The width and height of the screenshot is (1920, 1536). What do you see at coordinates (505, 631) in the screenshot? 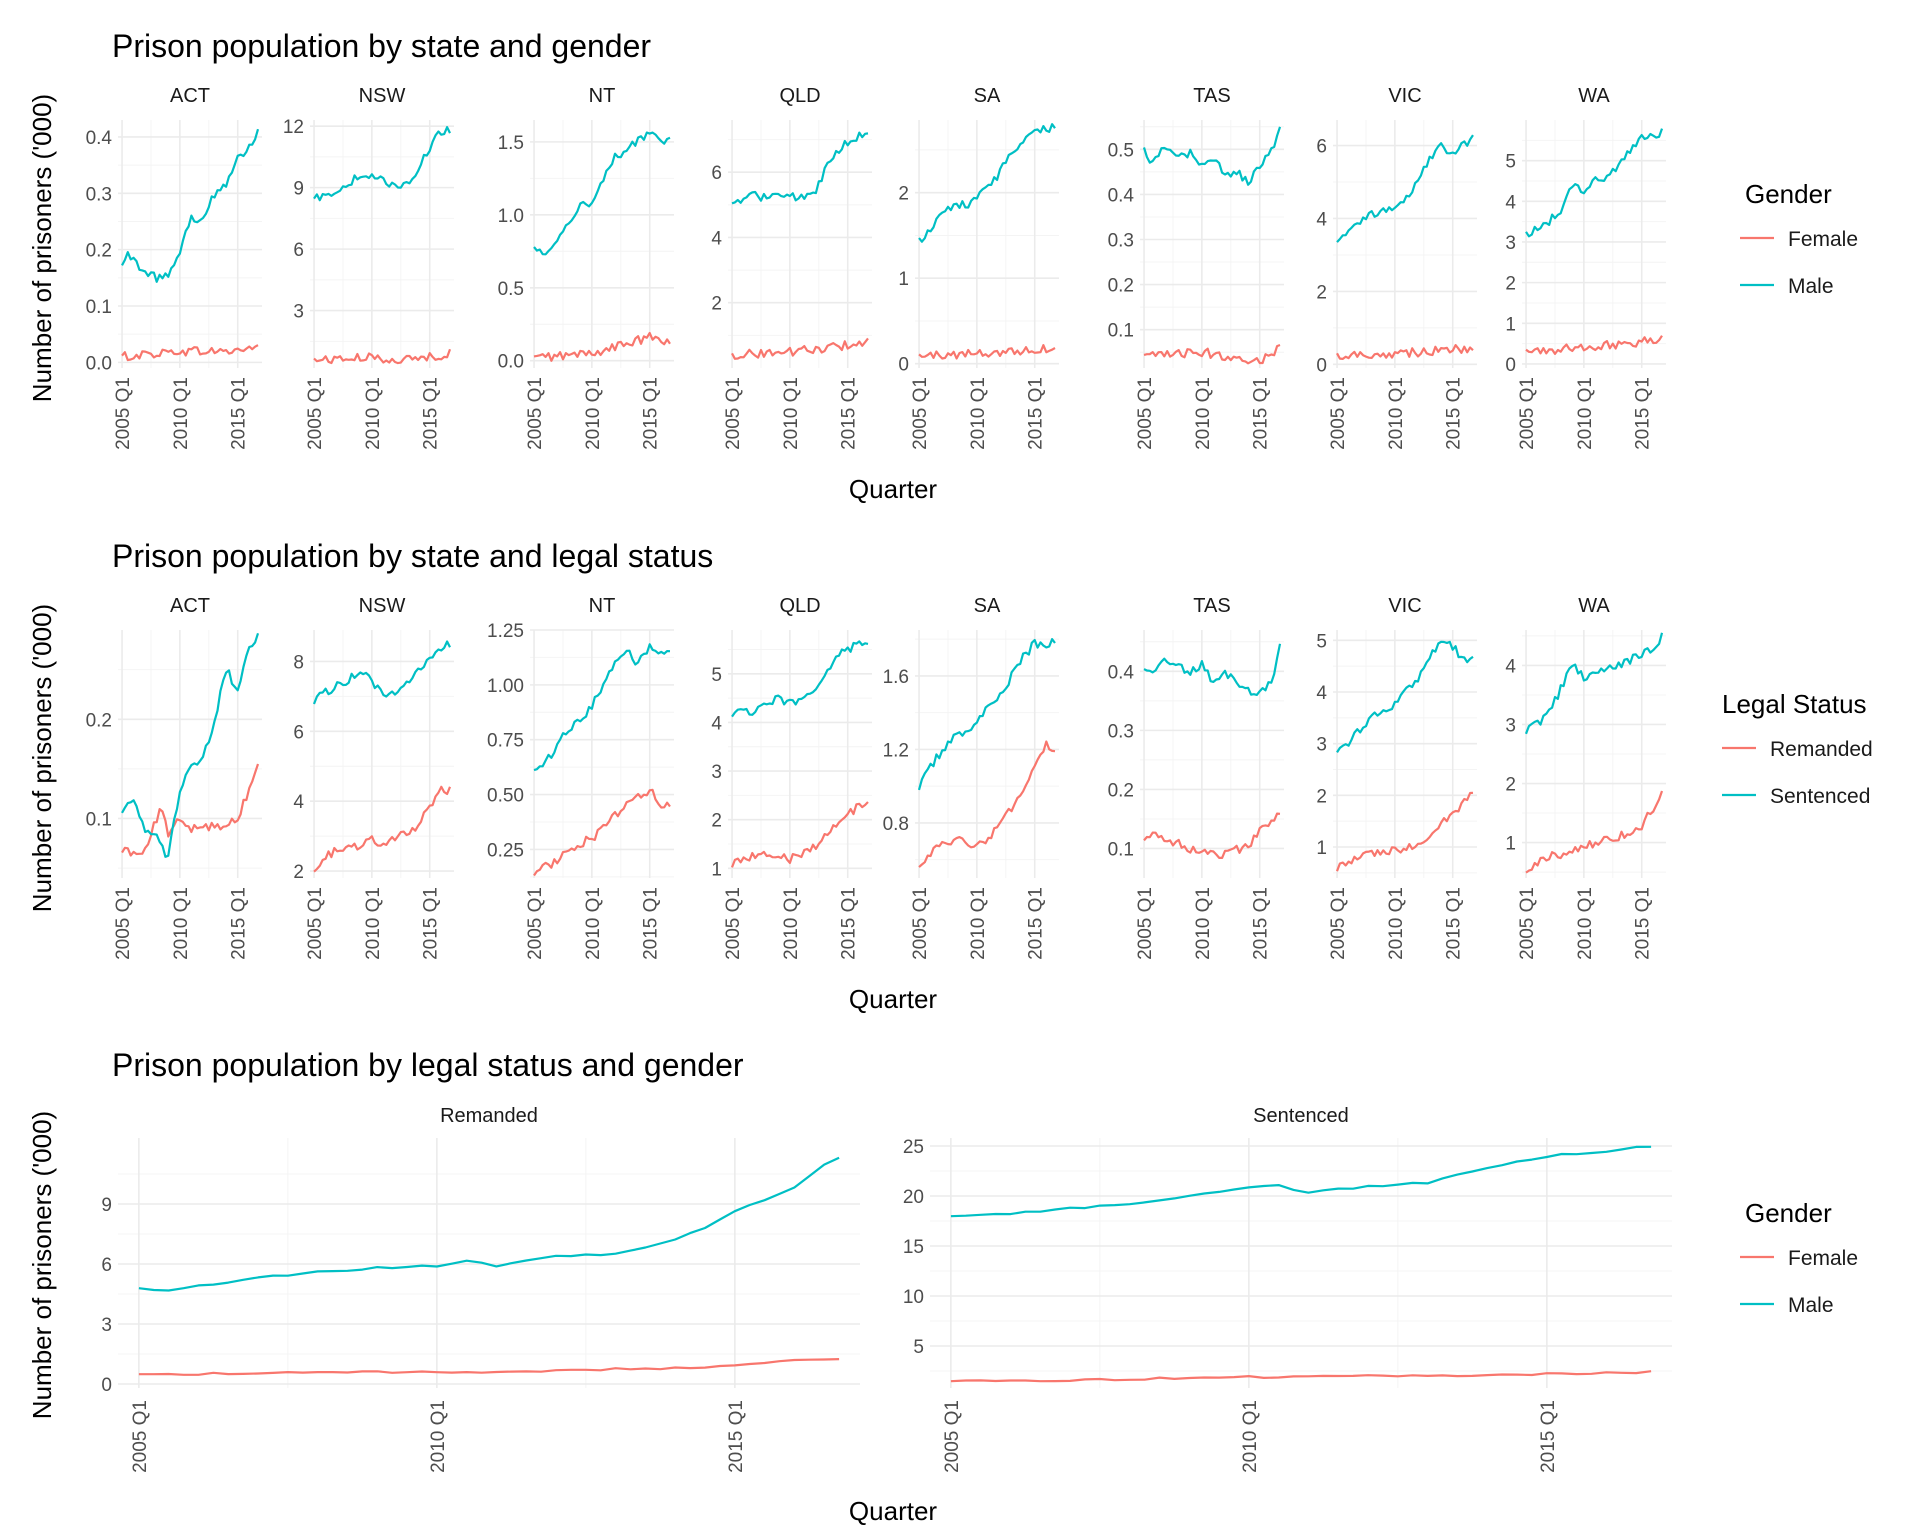
I see `y-tick-label: 1.25` at bounding box center [505, 631].